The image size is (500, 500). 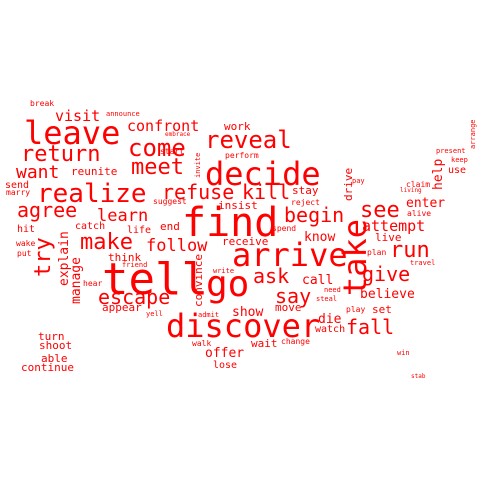 What do you see at coordinates (198, 192) in the screenshot?
I see `word: refuse` at bounding box center [198, 192].